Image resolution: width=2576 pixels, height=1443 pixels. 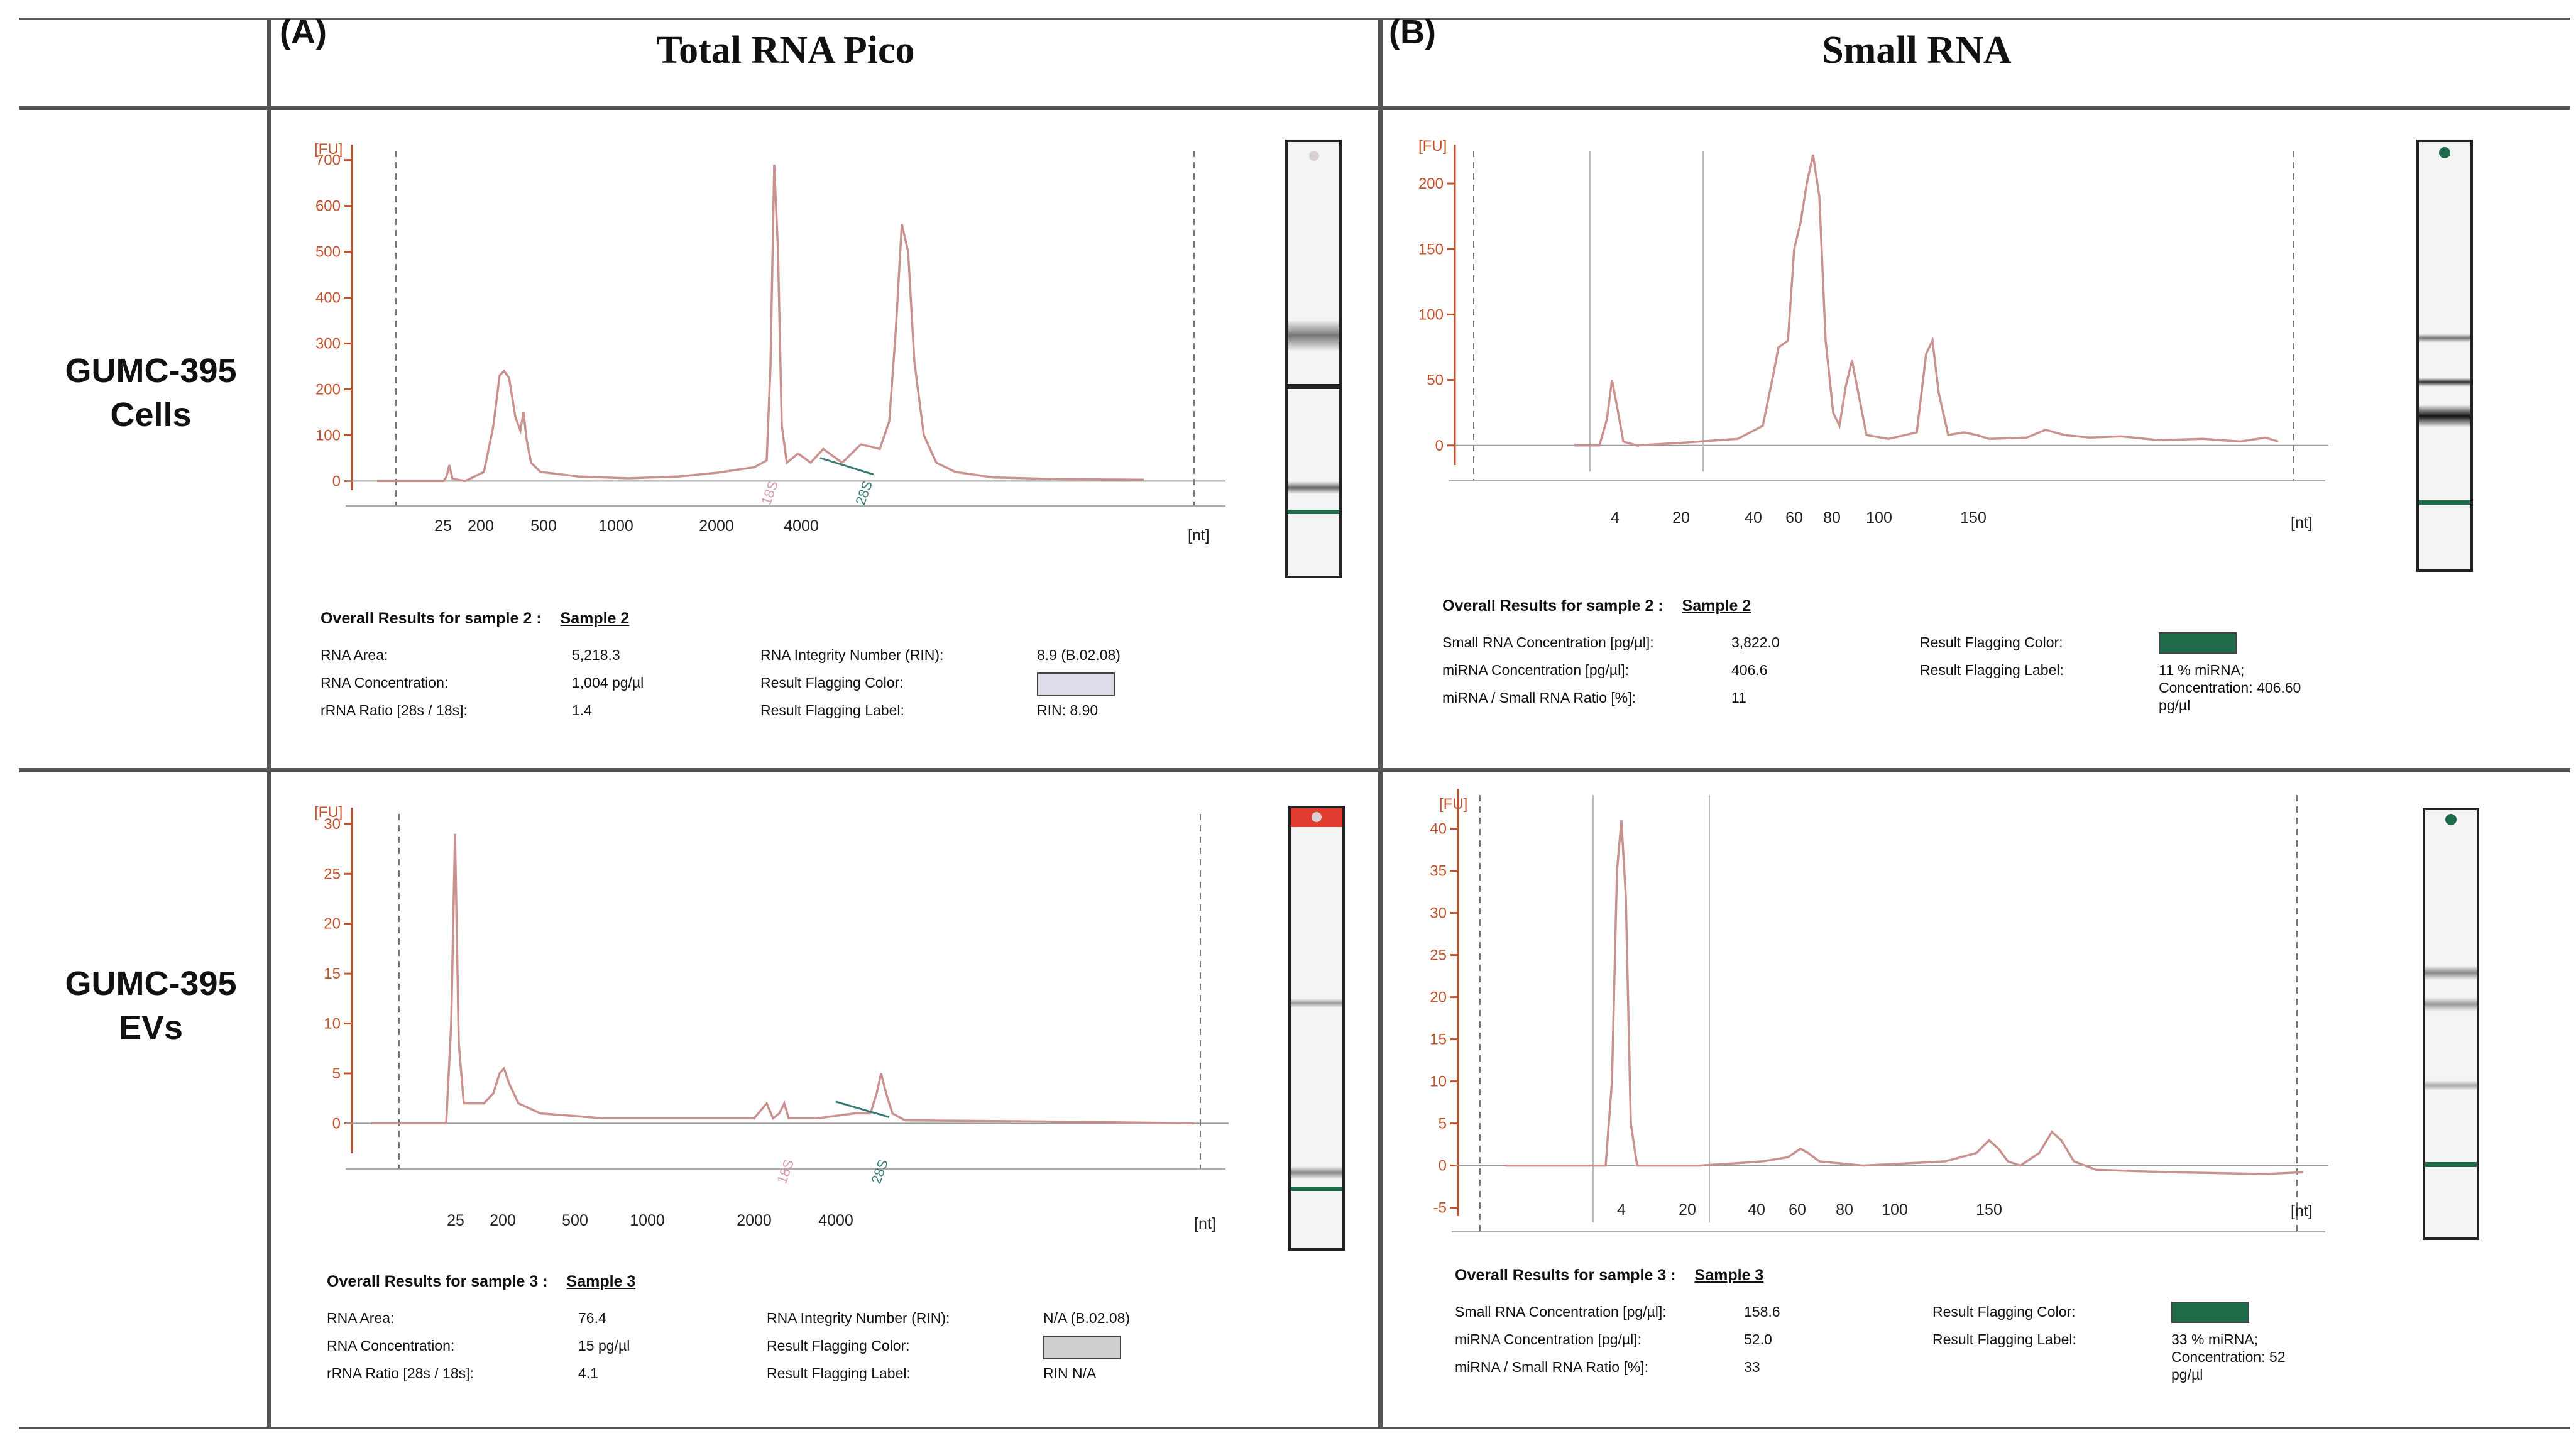 What do you see at coordinates (269, 723) in the screenshot?
I see `label-column-rule` at bounding box center [269, 723].